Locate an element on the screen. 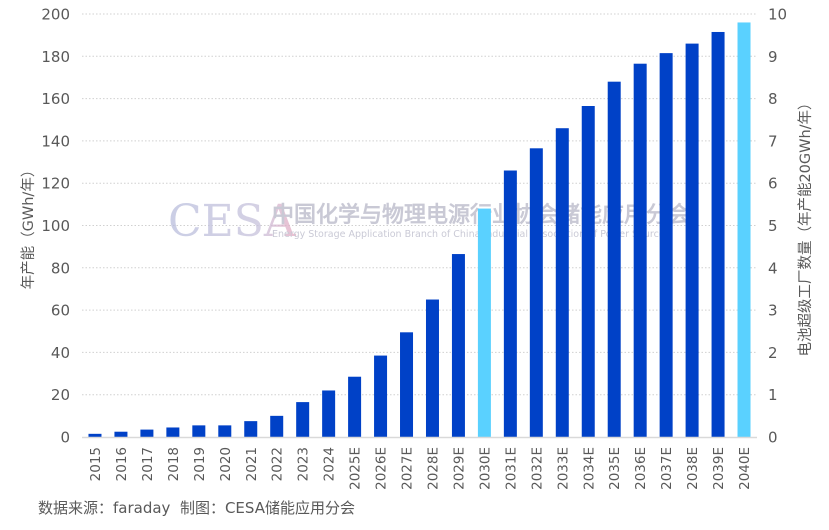 This screenshot has height=530, width=829. y-right-tick-label: 9 is located at coordinates (773, 57).